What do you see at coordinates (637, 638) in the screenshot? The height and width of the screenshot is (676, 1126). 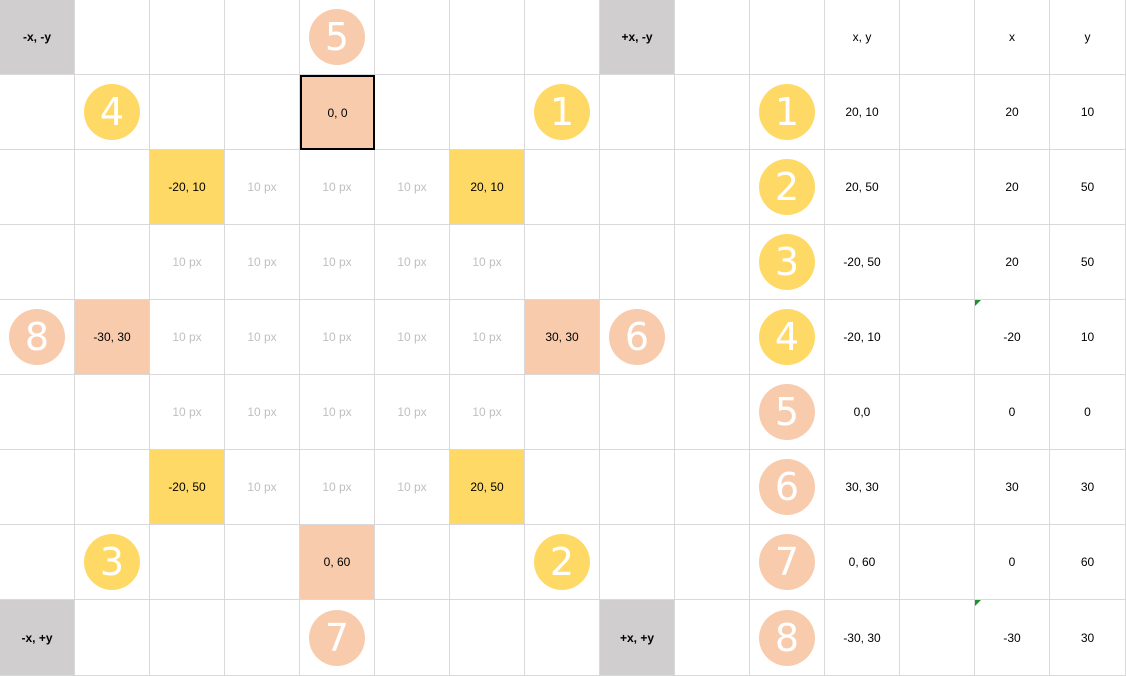 I see `grid-cell: +x, +y` at bounding box center [637, 638].